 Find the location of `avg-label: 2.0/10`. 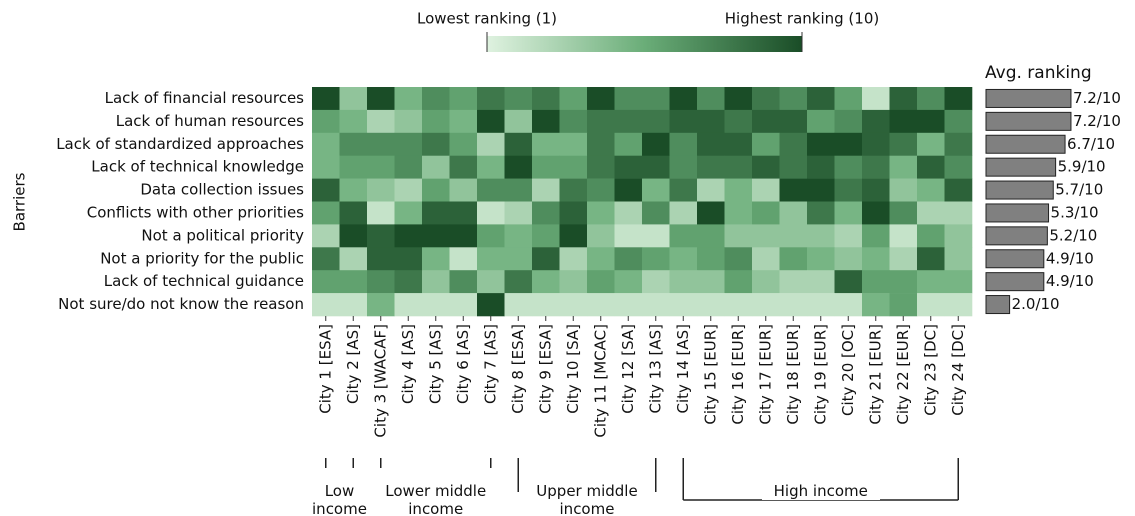

avg-label: 2.0/10 is located at coordinates (1036, 304).